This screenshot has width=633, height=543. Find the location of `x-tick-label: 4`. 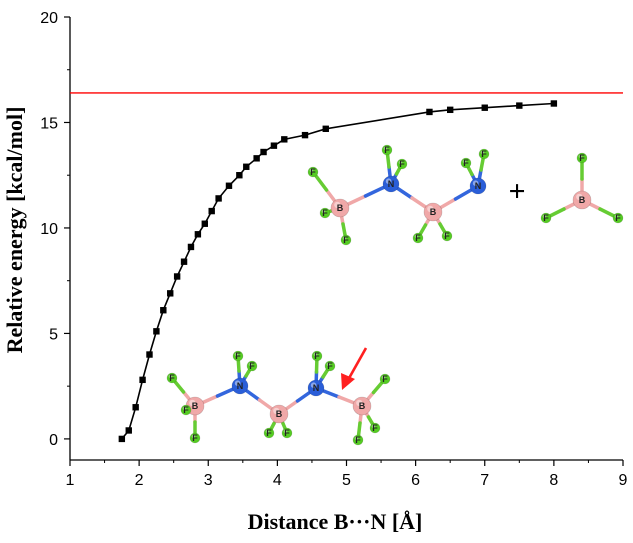

x-tick-label: 4 is located at coordinates (277, 480).